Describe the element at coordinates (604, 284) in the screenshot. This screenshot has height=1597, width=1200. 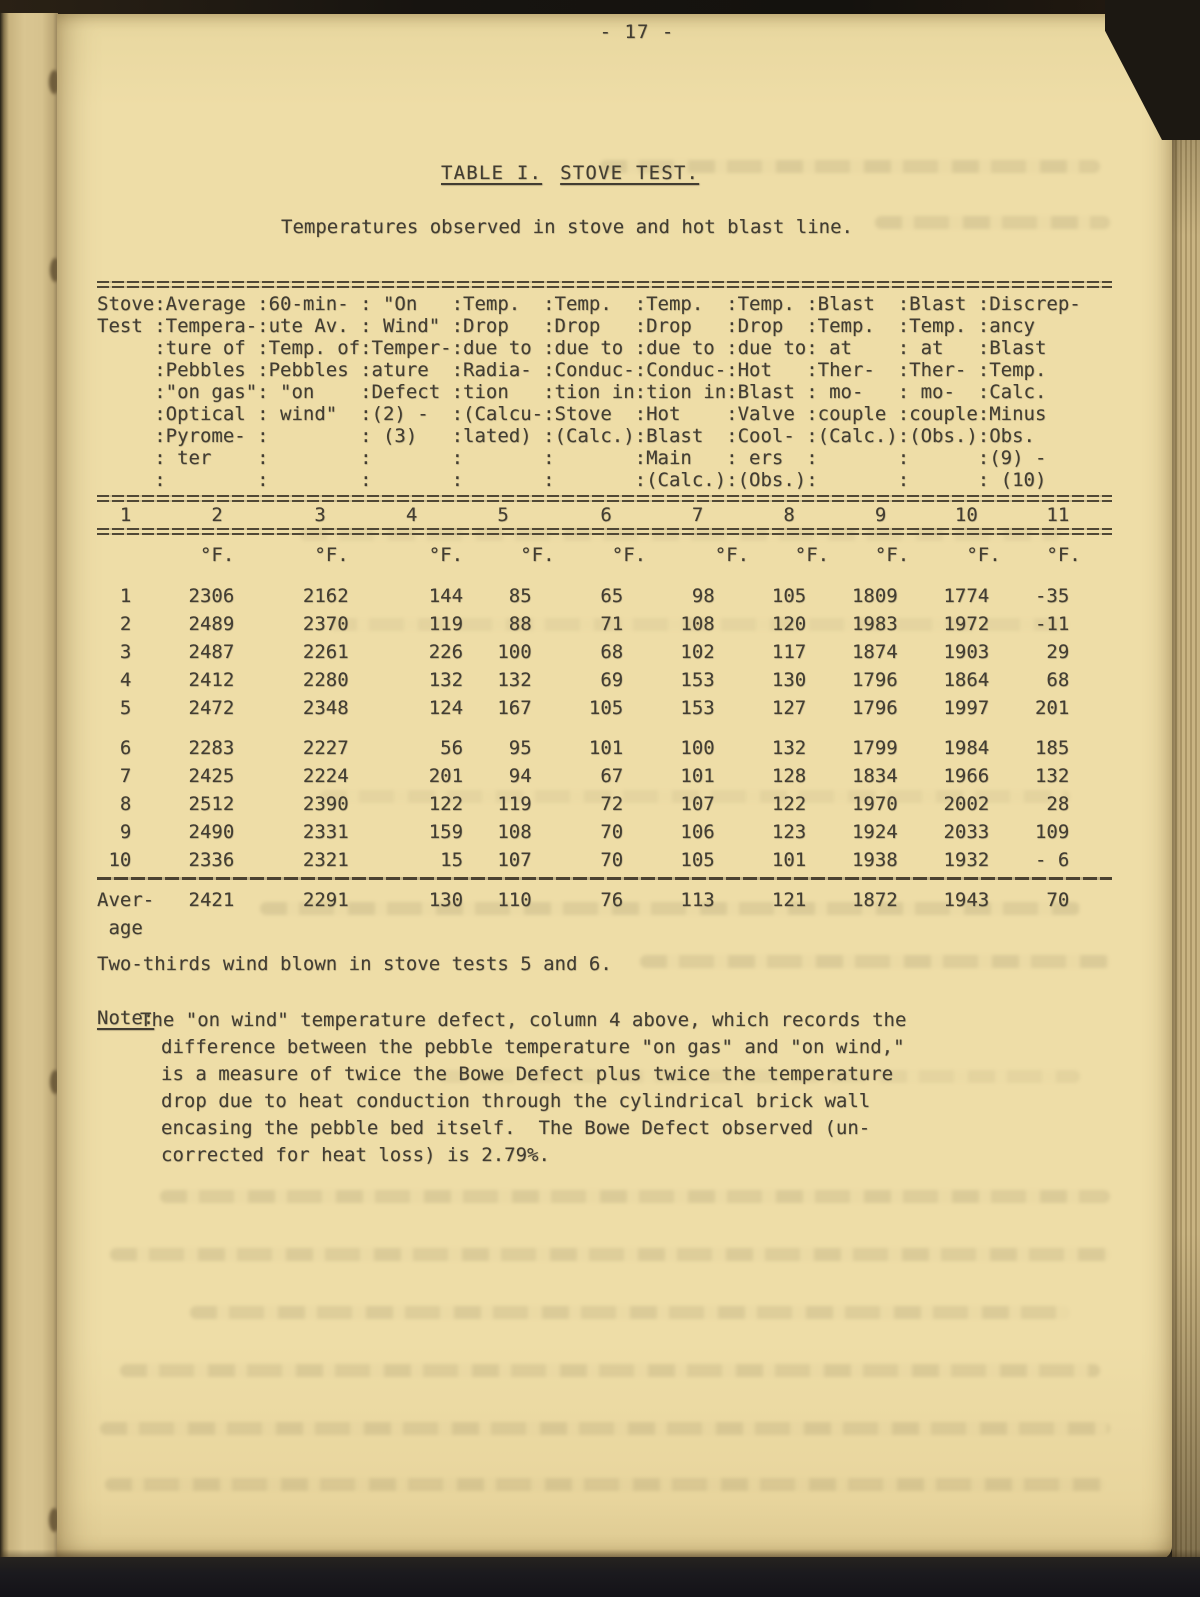
I see `table-rule-top` at that location.